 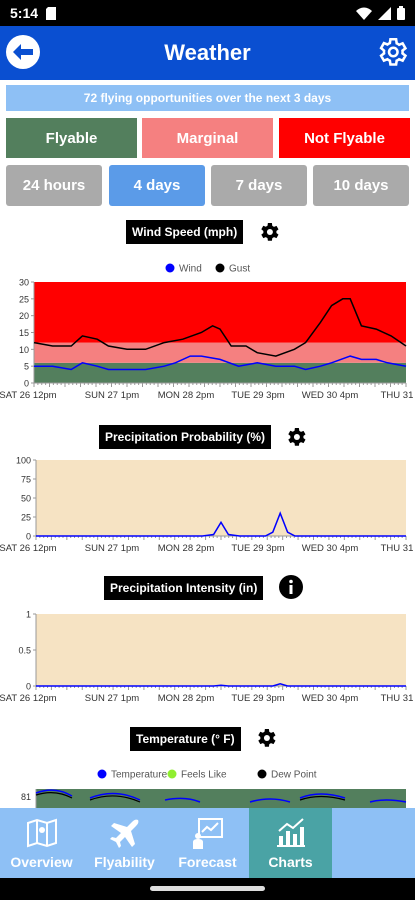 What do you see at coordinates (26, 480) in the screenshot?
I see `y-tick-label: 75` at bounding box center [26, 480].